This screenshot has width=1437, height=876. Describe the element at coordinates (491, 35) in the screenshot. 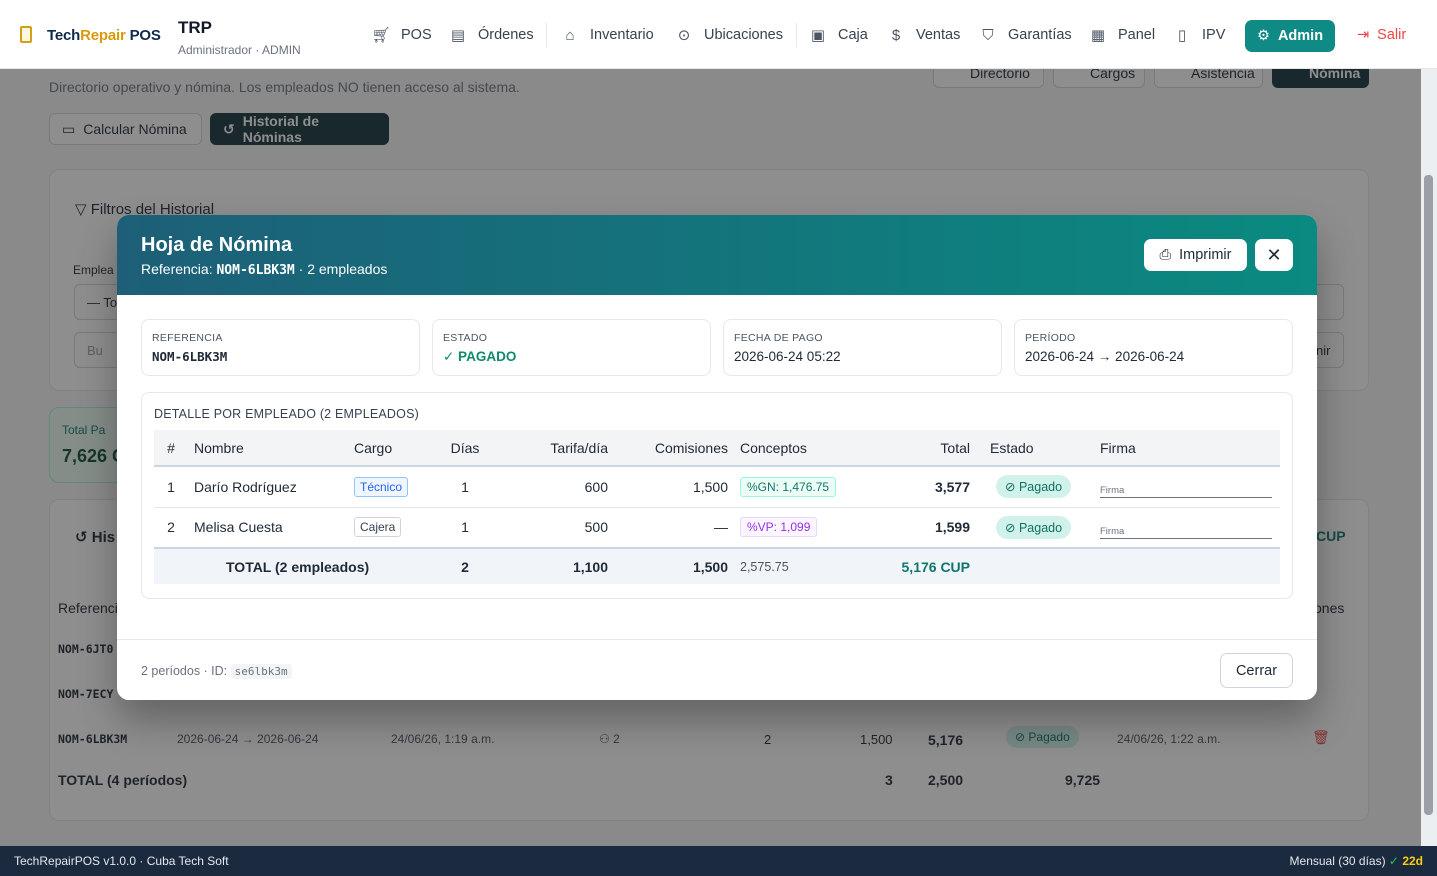

I see `nav-ordenes: ▤ Órdenes` at that location.